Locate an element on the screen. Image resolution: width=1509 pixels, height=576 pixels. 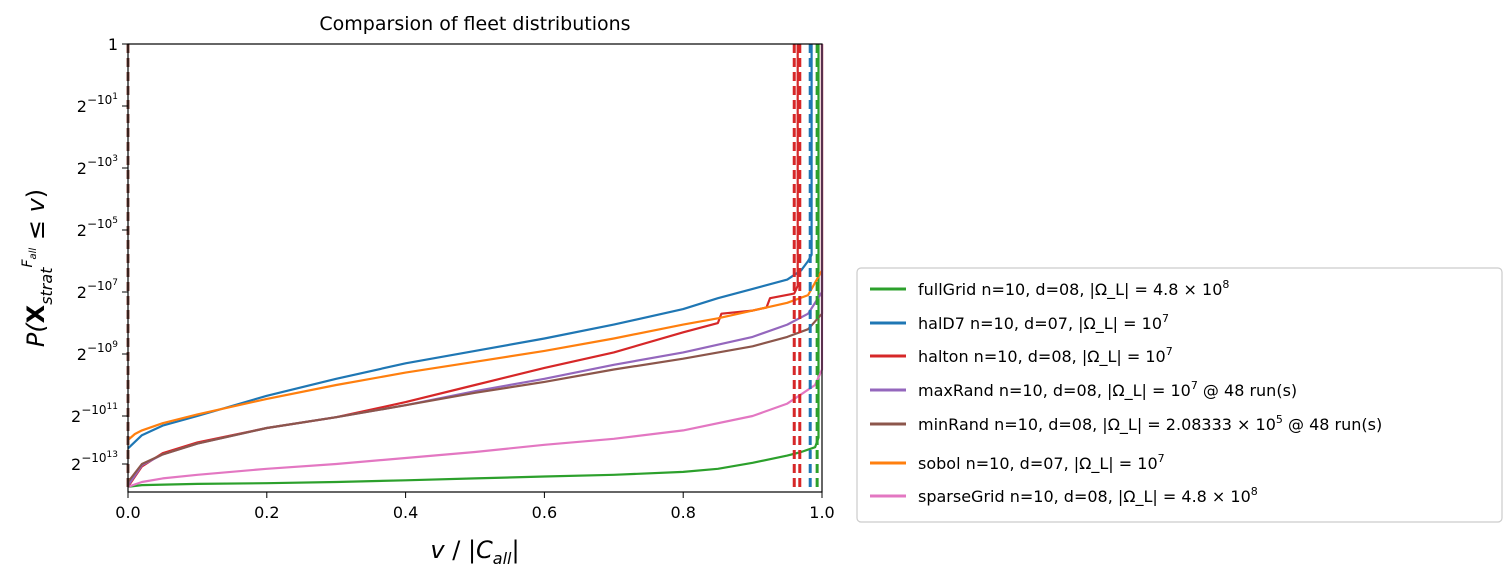
y-tick-label-4: 2−107 is located at coordinates (97, 290).